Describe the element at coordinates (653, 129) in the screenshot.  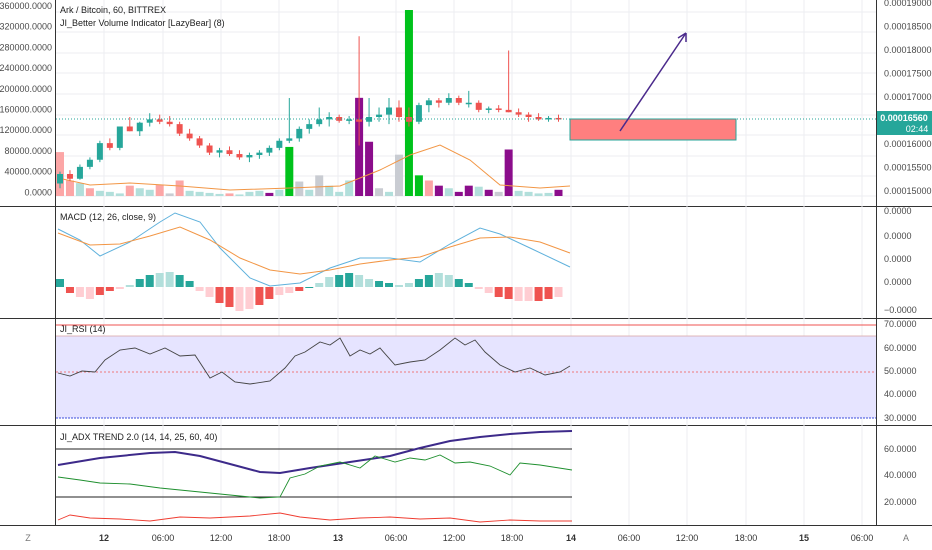
I see `target-box` at that location.